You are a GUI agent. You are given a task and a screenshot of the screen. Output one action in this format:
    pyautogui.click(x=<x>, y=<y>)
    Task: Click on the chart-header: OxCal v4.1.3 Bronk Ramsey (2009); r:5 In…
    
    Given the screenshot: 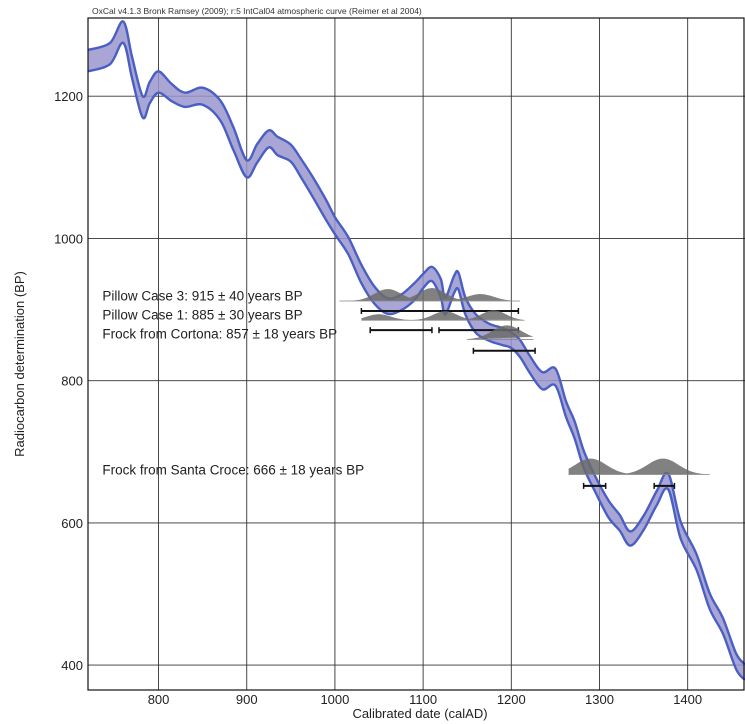 What is the action you would take?
    pyautogui.click(x=257, y=11)
    